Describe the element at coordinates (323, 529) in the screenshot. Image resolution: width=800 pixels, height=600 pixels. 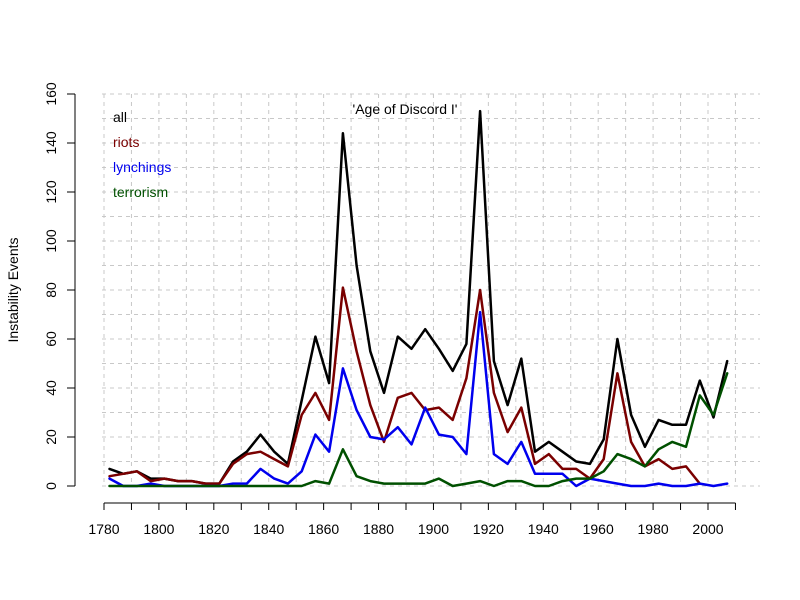
I see `x-tick-label: 1860` at that location.